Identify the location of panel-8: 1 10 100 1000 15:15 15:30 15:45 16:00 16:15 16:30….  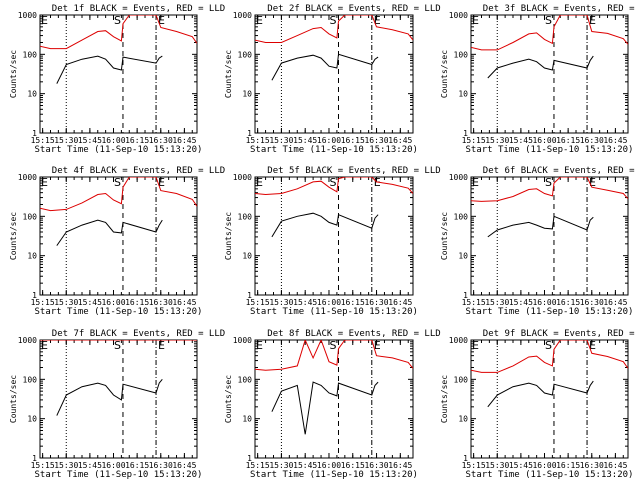
(332, 404).